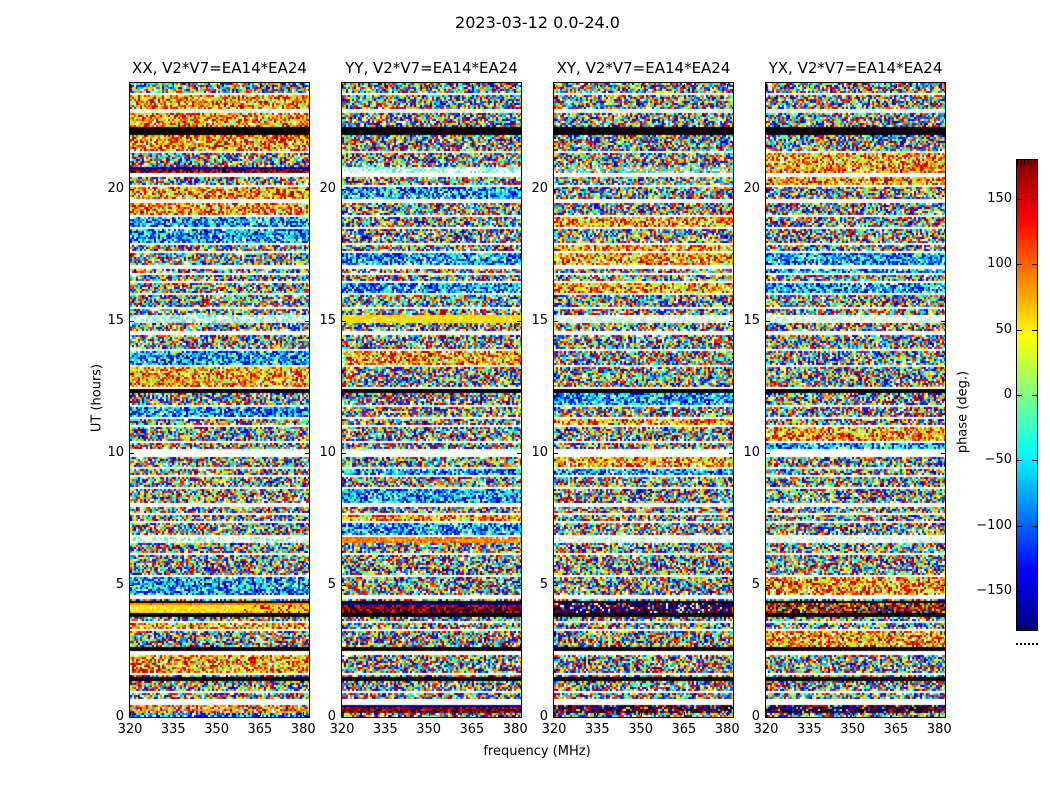  What do you see at coordinates (855, 68) in the screenshot?
I see `panel-title-YX: YX, V2*V7=EA14*EA24` at bounding box center [855, 68].